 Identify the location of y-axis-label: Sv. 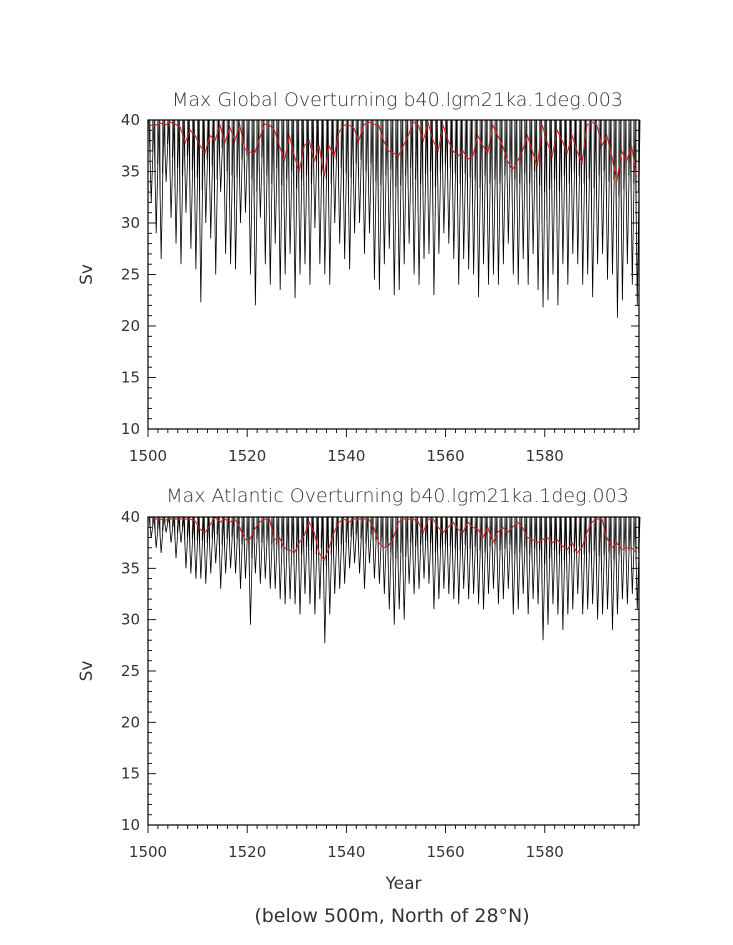
(87, 671).